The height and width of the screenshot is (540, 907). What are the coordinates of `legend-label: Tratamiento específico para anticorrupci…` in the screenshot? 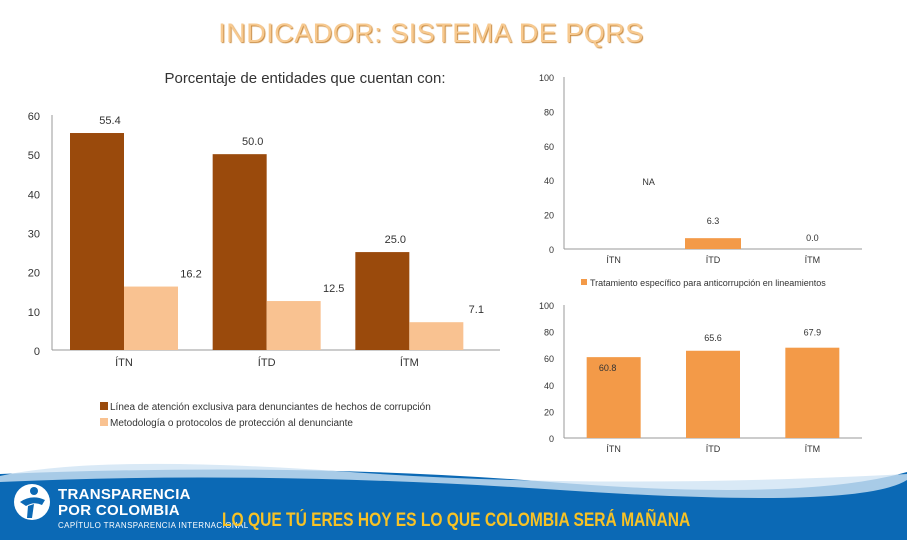 It's located at (708, 283).